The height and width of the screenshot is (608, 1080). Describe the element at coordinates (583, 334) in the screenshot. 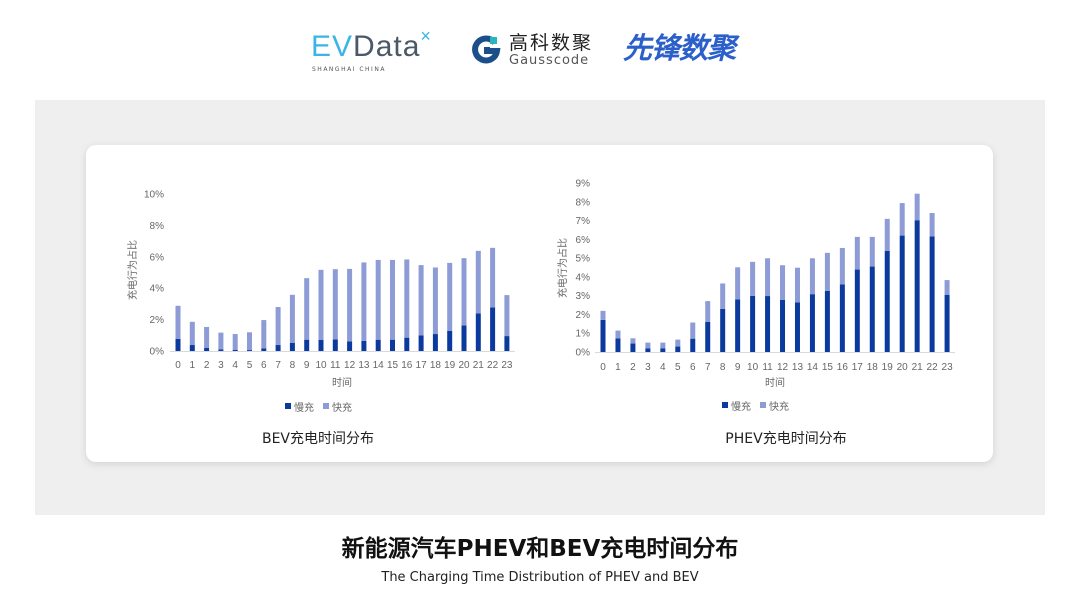

I see `y-tick-label: 1%` at that location.